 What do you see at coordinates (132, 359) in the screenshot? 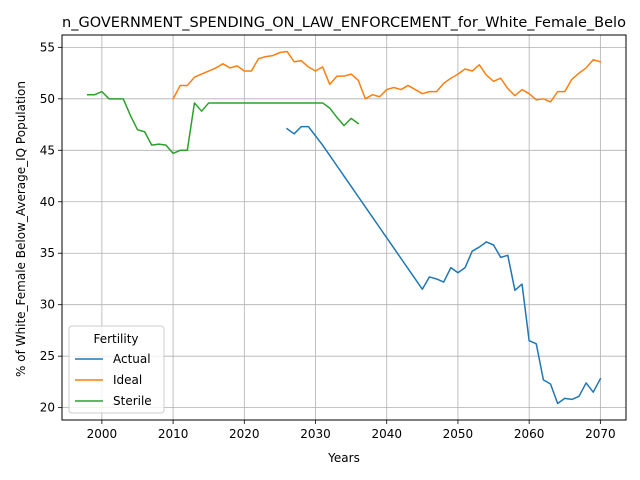
I see `legend-label-actual: Actual` at bounding box center [132, 359].